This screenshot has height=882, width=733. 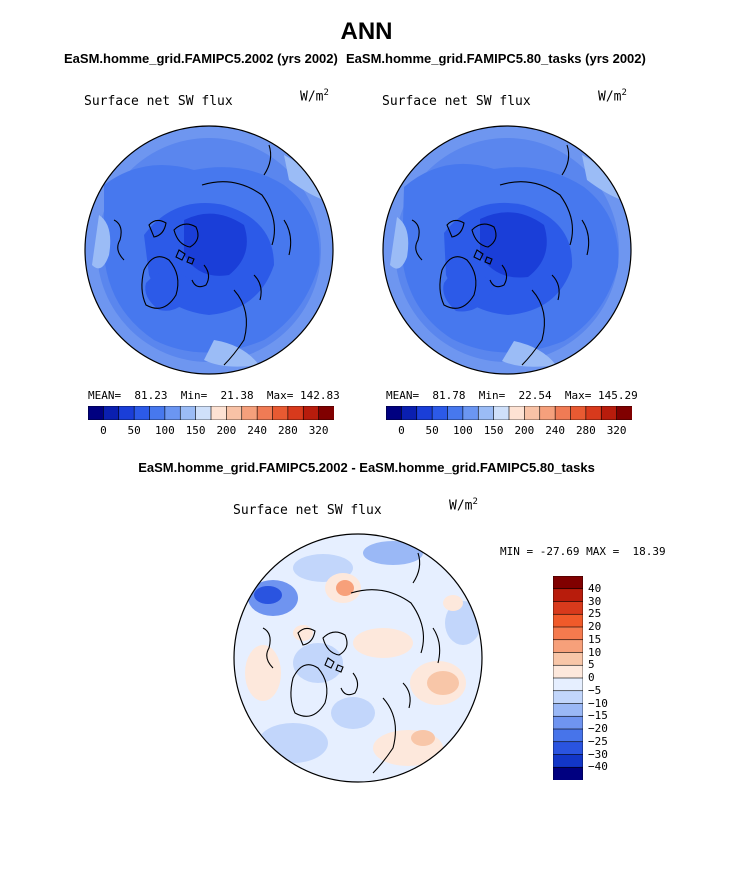 What do you see at coordinates (595, 614) in the screenshot?
I see `colorbar-tick-label: 25` at bounding box center [595, 614].